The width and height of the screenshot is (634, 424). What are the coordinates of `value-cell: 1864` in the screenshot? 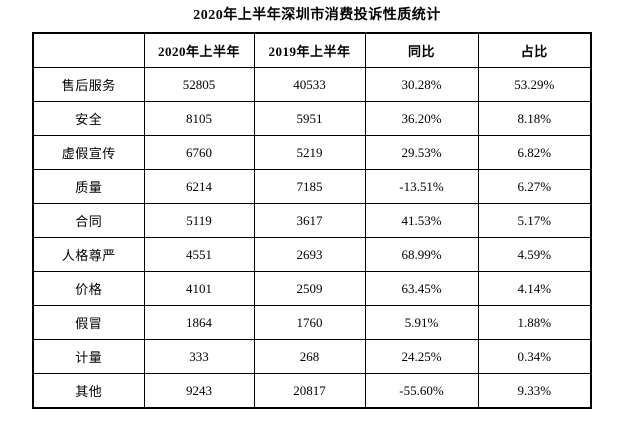 It's located at (199, 322).